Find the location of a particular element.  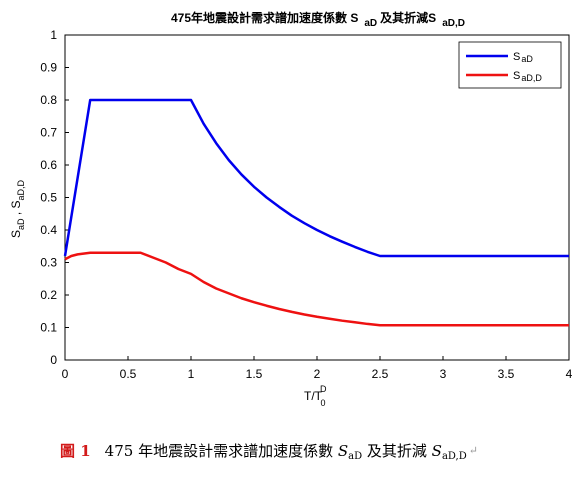

y-tick-label: 0.4 is located at coordinates (48, 230).